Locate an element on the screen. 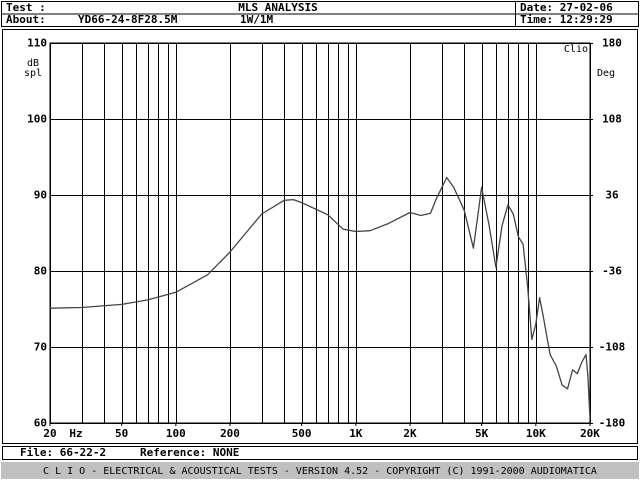 The image size is (640, 480). y-tick-label: 80 is located at coordinates (40, 271).